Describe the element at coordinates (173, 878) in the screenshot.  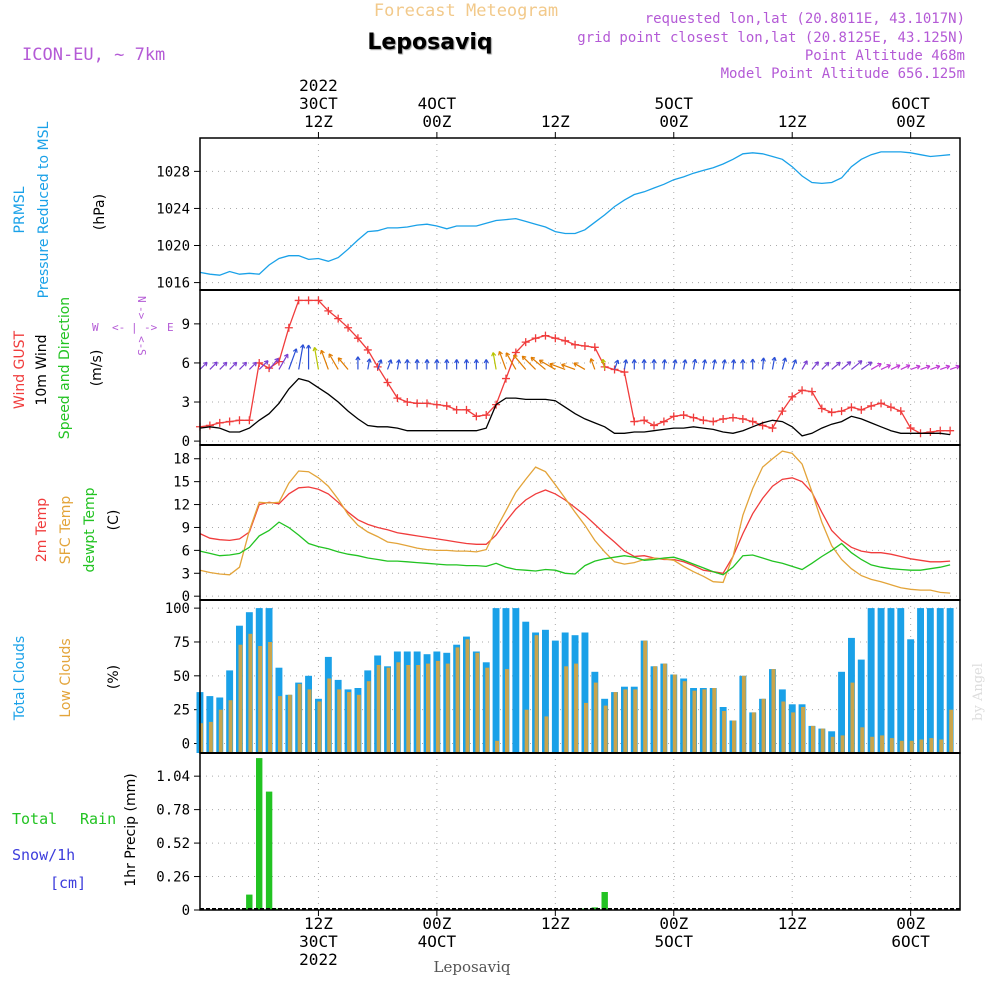
I see `y-tick-label: 0.26` at that location.